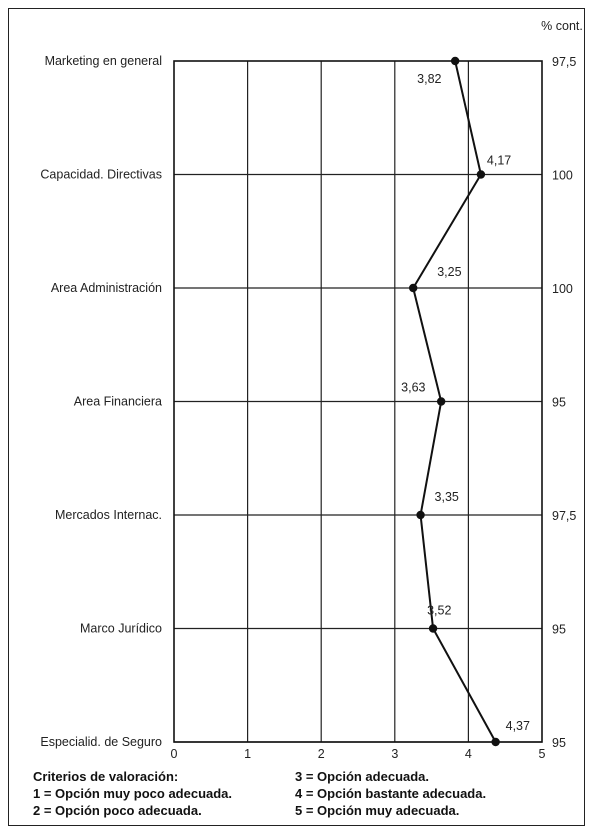 Image resolution: width=593 pixels, height=832 pixels. What do you see at coordinates (362, 776) in the screenshot?
I see `legend-item: 3 = Opción adecuada.` at bounding box center [362, 776].